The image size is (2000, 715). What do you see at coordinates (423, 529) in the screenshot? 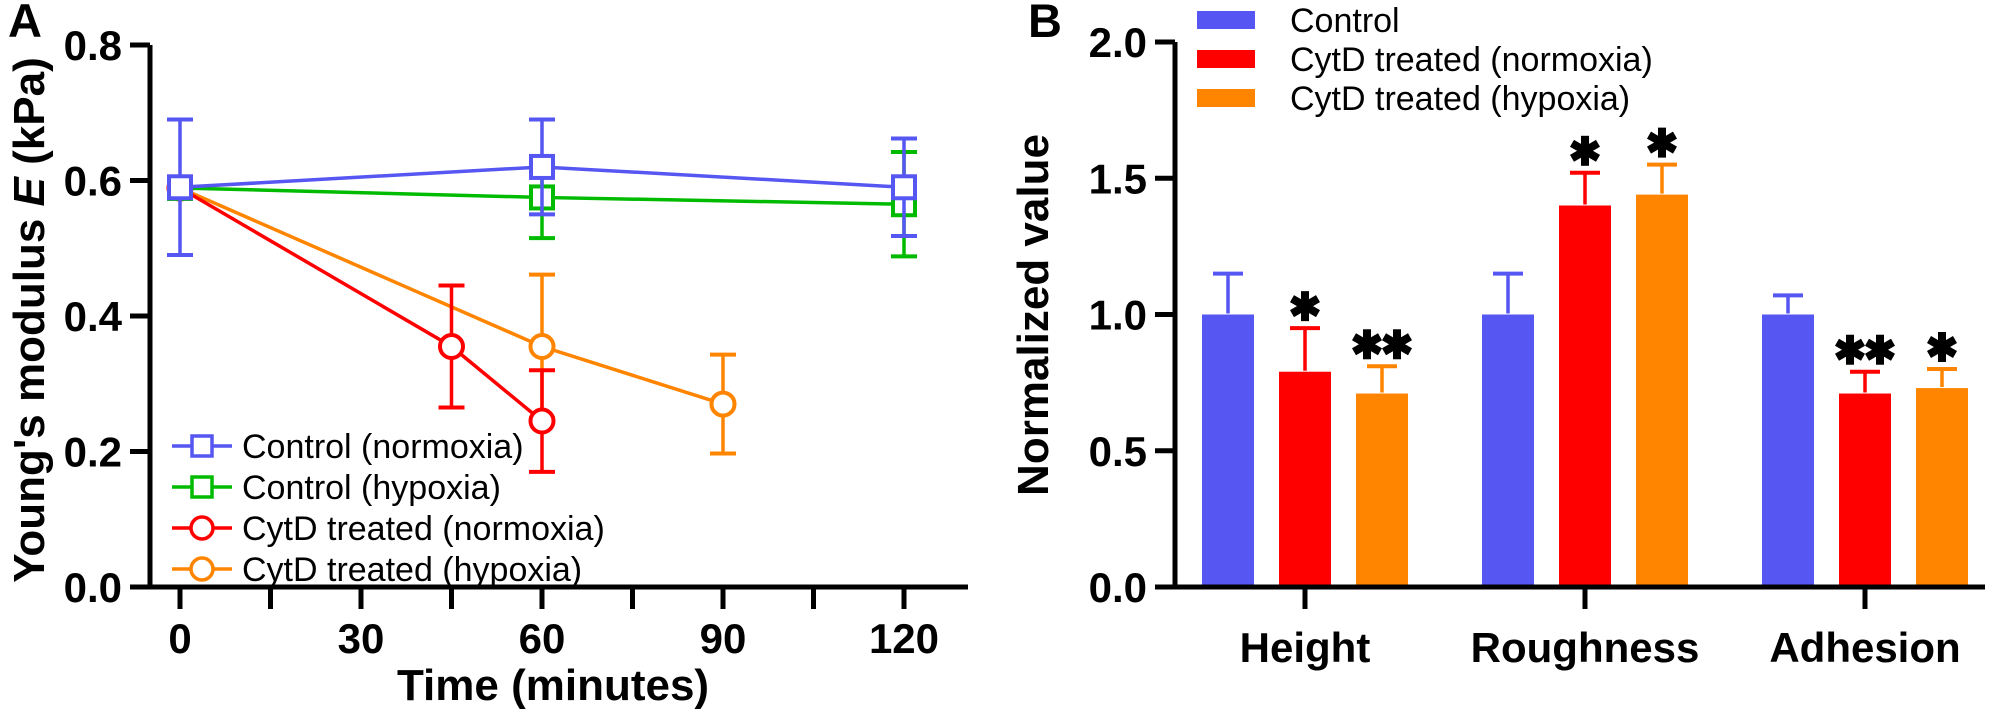
I see `a-legend-label: CytD treated (normoxia)` at bounding box center [423, 529].